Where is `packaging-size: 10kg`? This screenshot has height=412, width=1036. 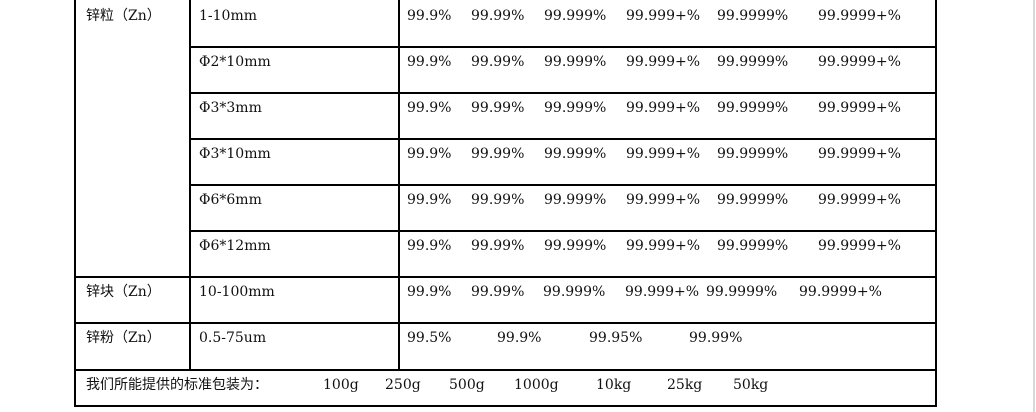 packaging-size: 10kg is located at coordinates (614, 385).